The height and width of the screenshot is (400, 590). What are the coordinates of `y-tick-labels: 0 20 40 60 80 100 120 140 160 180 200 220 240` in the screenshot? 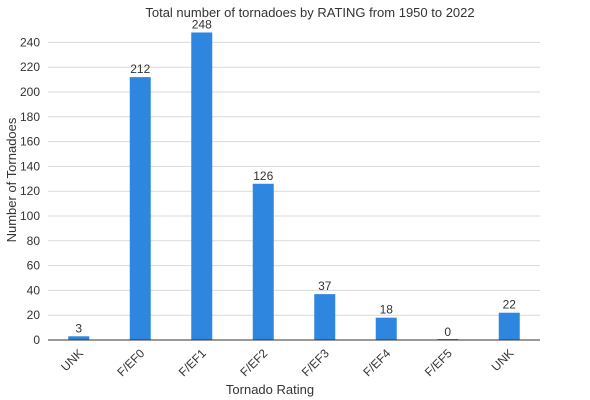 It's located at (30, 191).